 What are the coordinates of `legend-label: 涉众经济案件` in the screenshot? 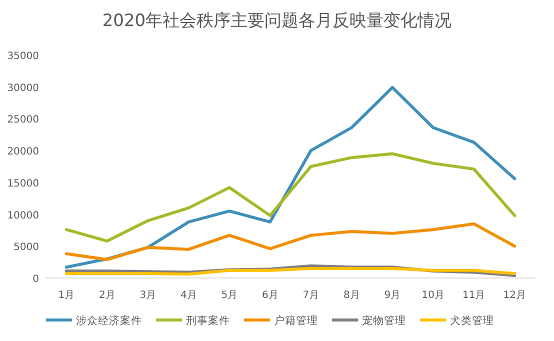 It's located at (109, 320).